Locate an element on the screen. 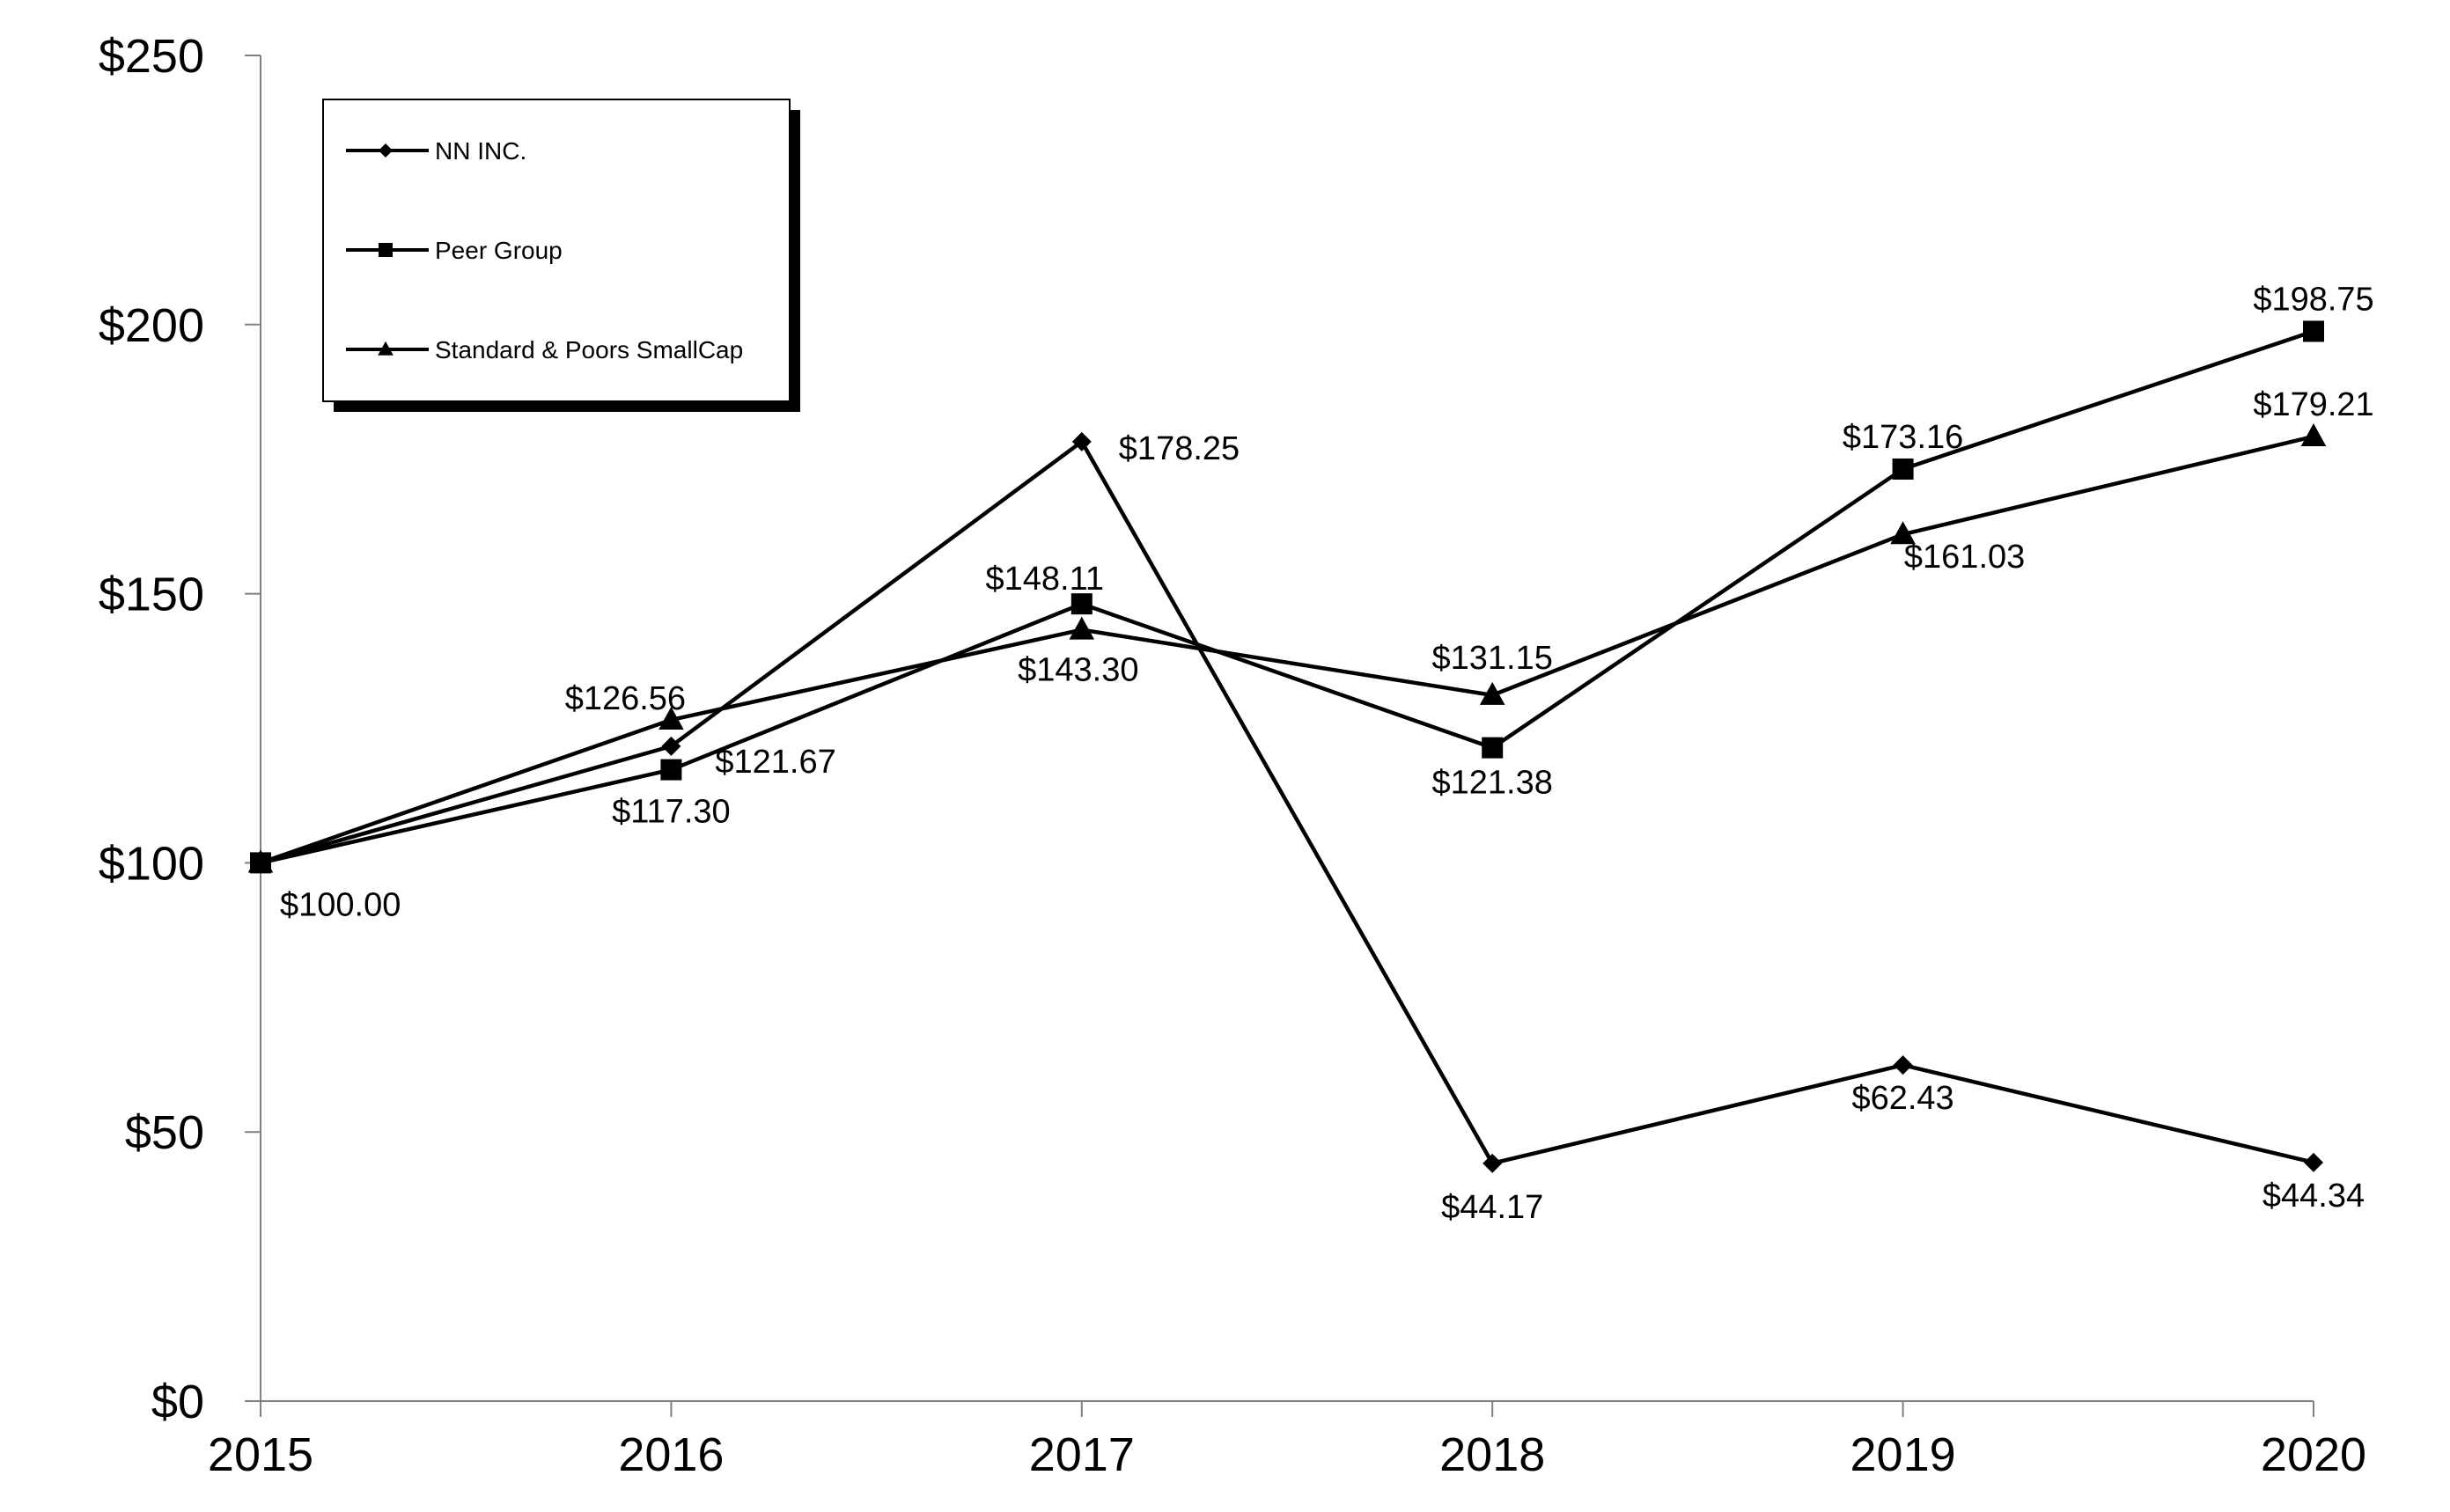 The width and height of the screenshot is (2450, 1512). data-label: $173.16 is located at coordinates (1903, 438).